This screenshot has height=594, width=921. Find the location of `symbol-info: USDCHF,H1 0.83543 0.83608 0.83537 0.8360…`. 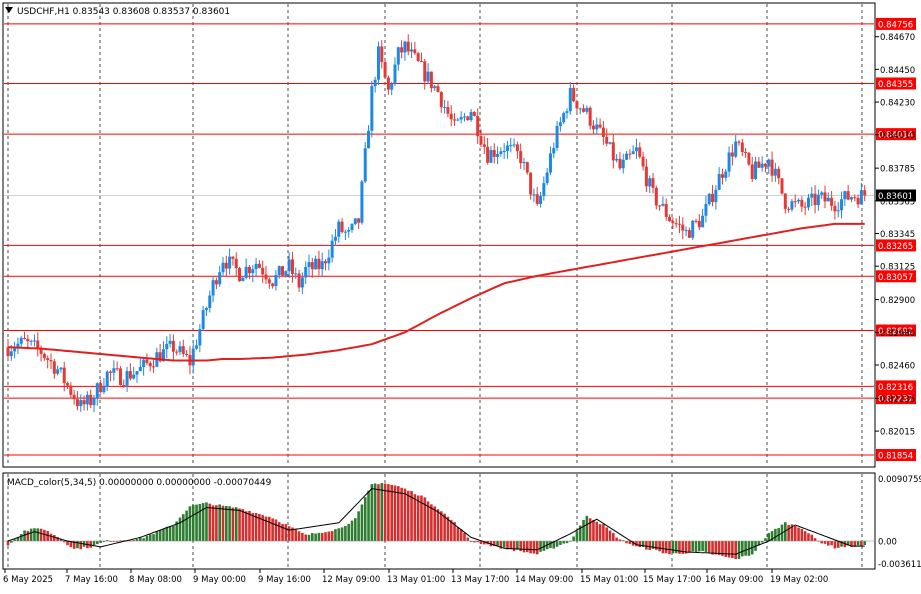

symbol-info: USDCHF,H1 0.83543 0.83608 0.83537 0.8360… is located at coordinates (123, 12).